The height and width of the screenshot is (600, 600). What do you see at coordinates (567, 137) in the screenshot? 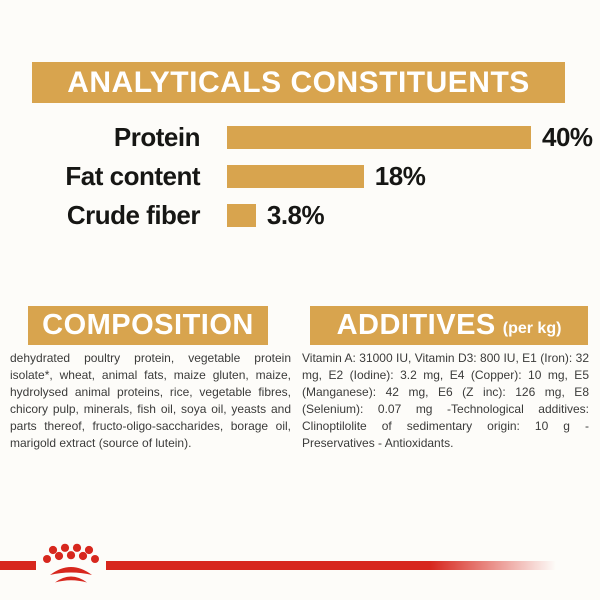
I see `nutrient-value: 40%` at bounding box center [567, 137].